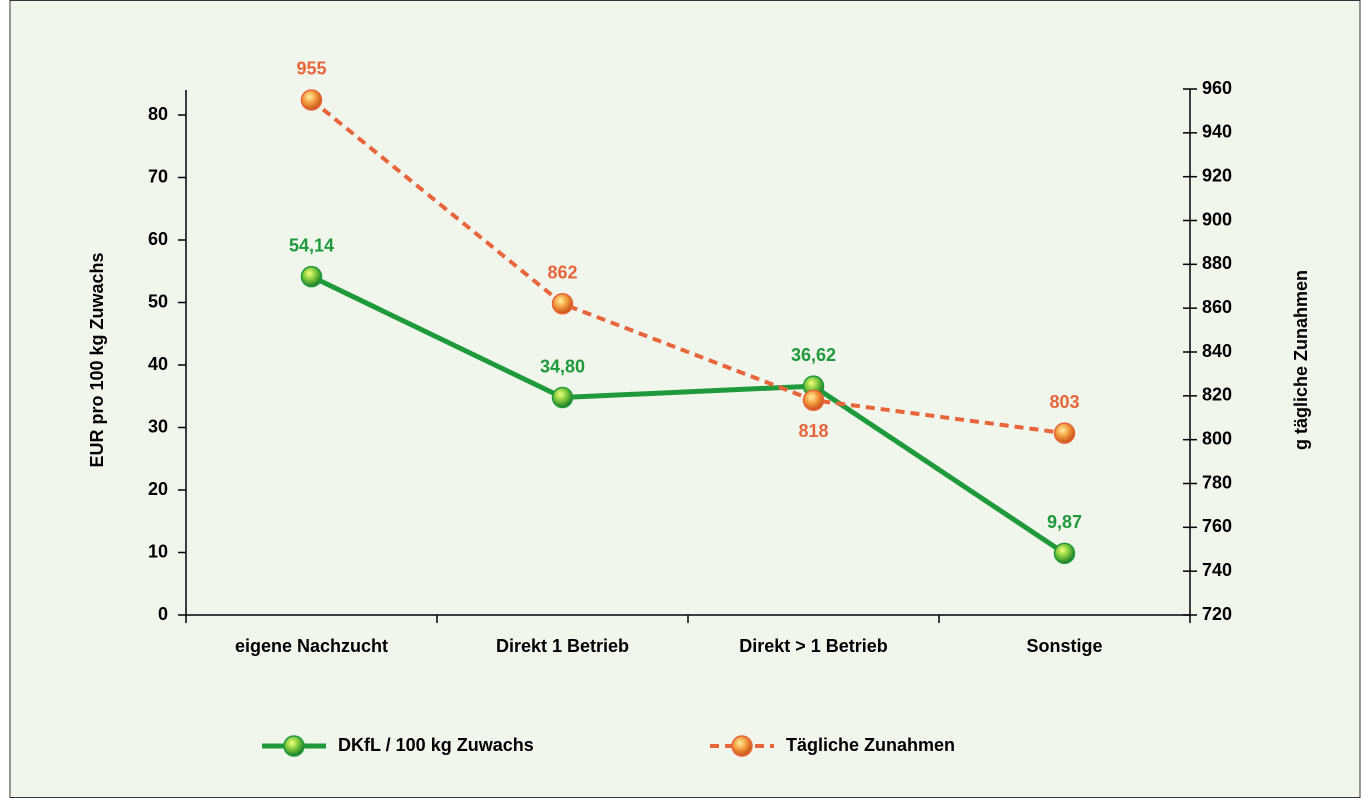  I want to click on y2-tick-label: 940, so click(1217, 132).